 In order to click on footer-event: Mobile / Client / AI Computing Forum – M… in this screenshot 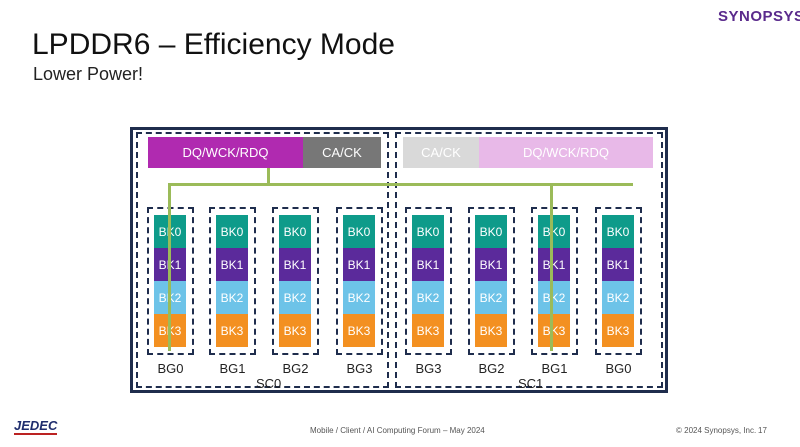, I will do `click(397, 430)`.